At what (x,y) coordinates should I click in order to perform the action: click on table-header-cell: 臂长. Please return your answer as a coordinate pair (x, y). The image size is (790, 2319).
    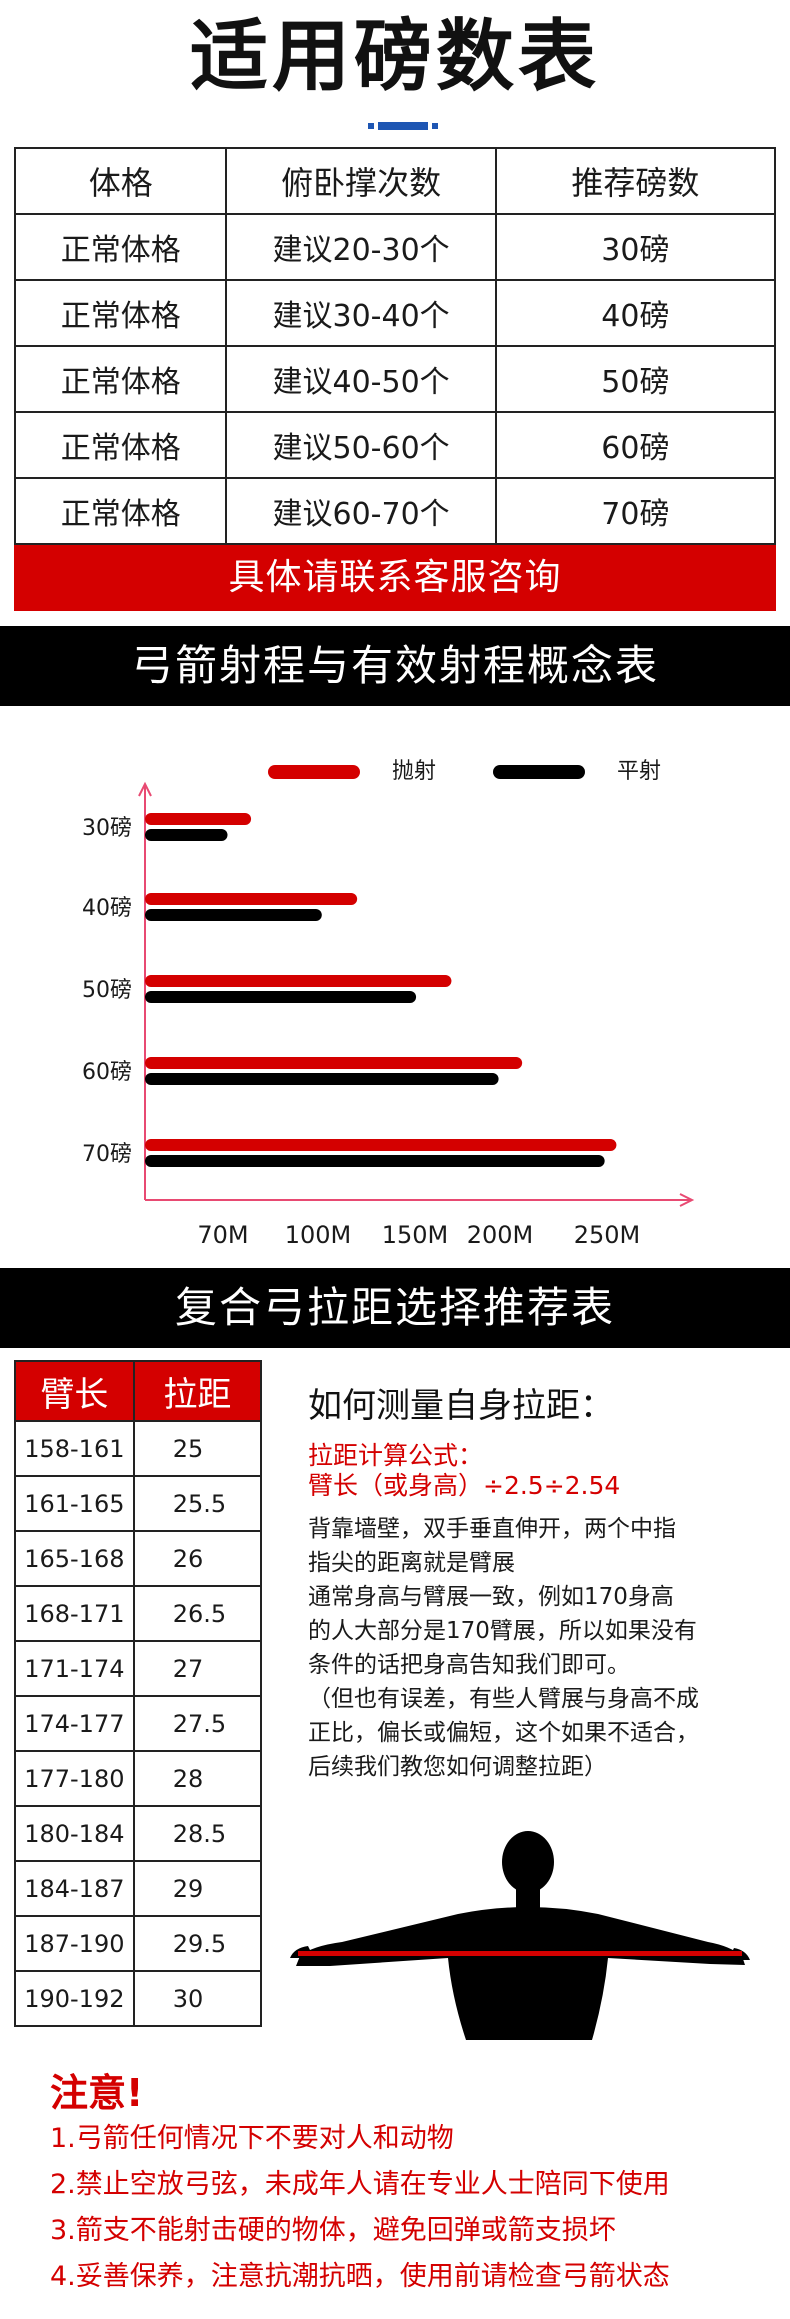
    Looking at the image, I should click on (74, 1391).